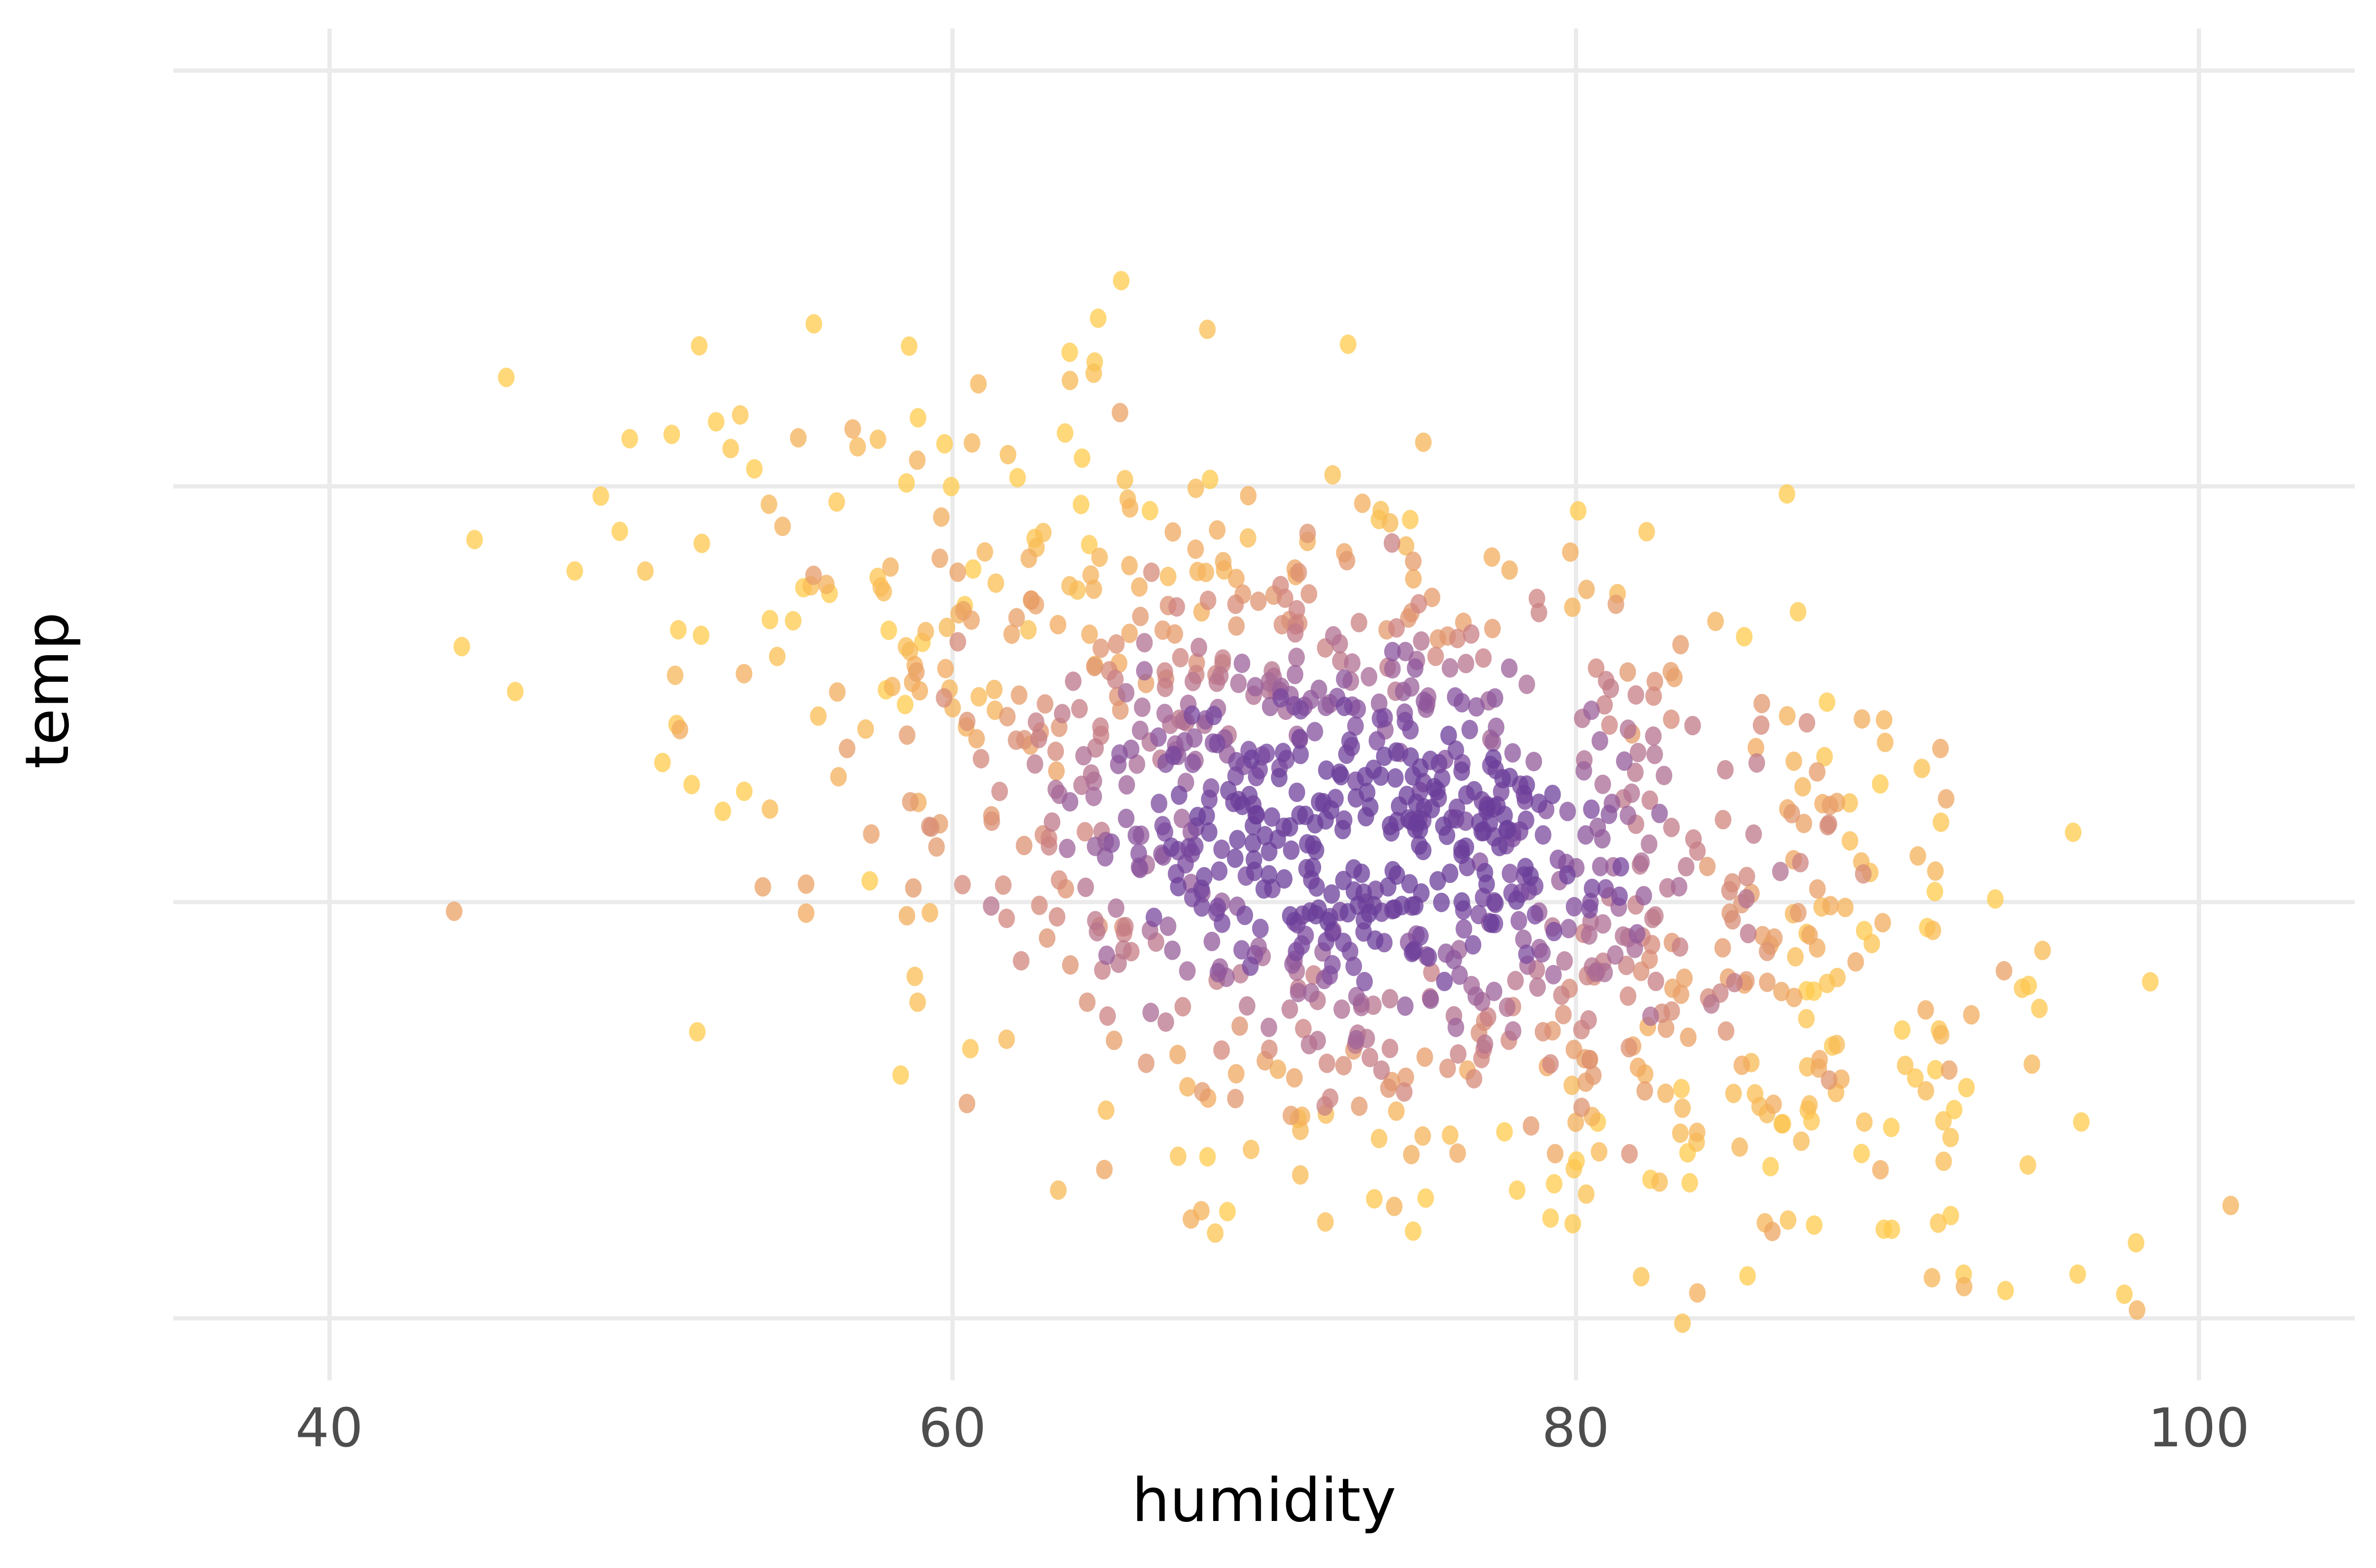  I want to click on y-axis-title: temp, so click(47, 691).